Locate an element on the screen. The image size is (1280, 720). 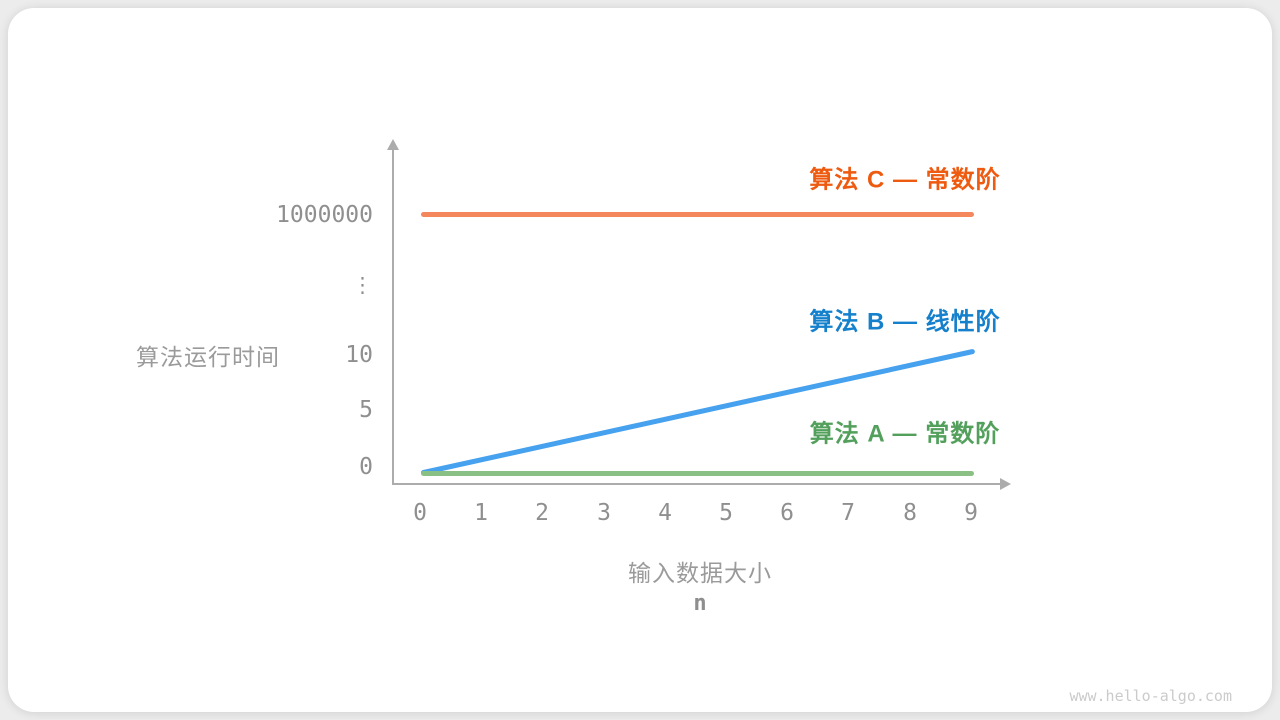
x-axis-arrow-icon is located at coordinates (1005, 484).